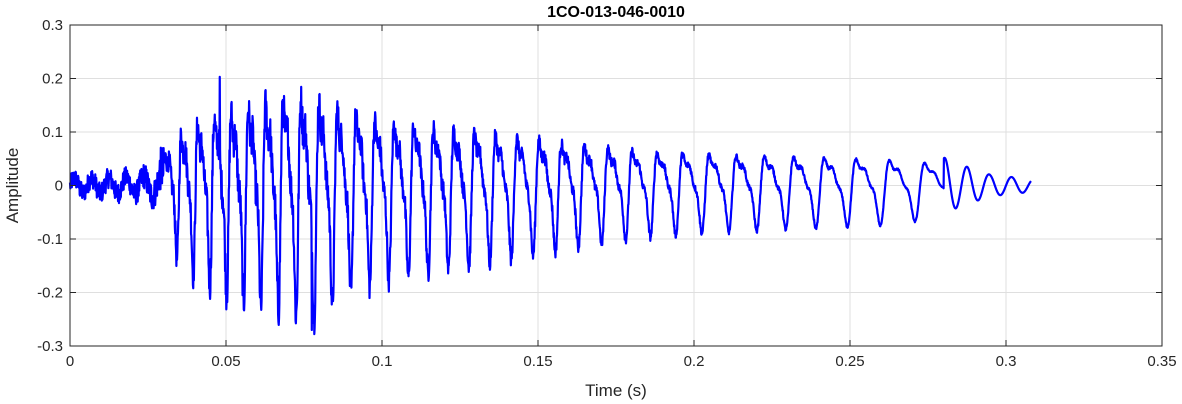 The width and height of the screenshot is (1182, 404). I want to click on x-tick-label: 0.3, so click(1006, 361).